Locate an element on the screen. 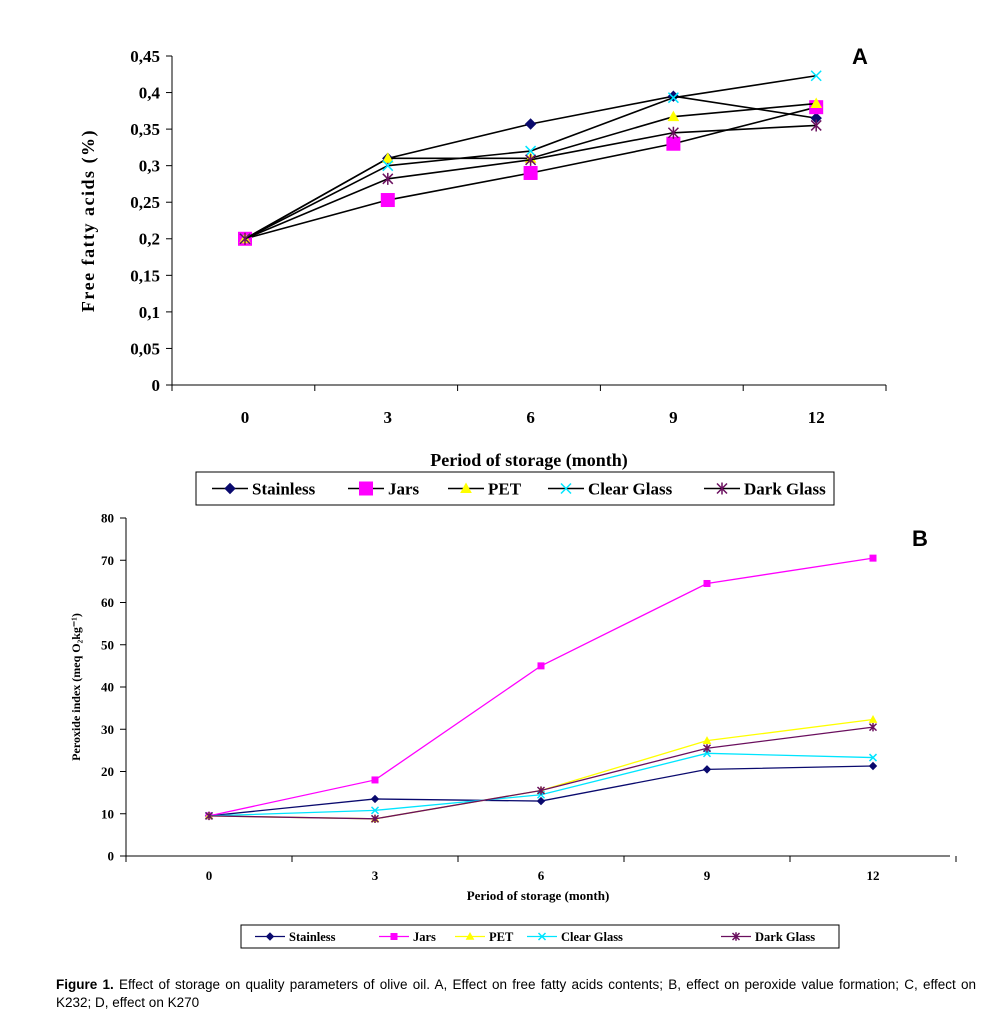 The width and height of the screenshot is (1008, 1026). chart-b-y-tick-label: 0 is located at coordinates (111, 856).